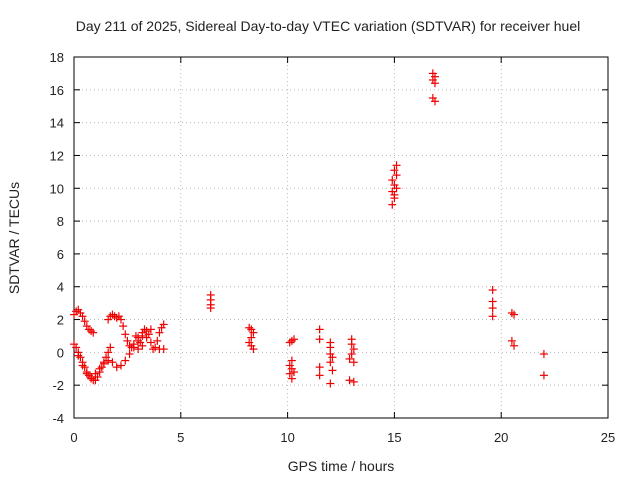 The width and height of the screenshot is (640, 480). I want to click on y-tick-label: -4, so click(58, 418).